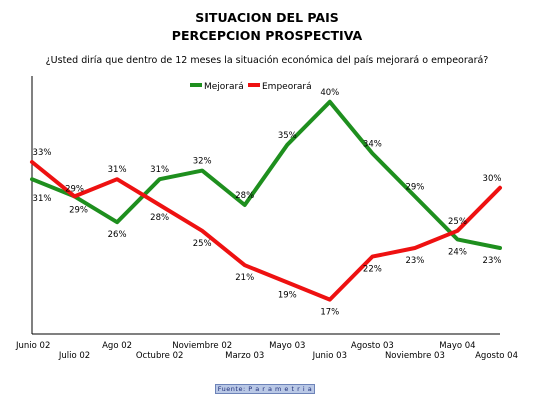  What do you see at coordinates (492, 179) in the screenshot?
I see `data-label: 30%` at bounding box center [492, 179].